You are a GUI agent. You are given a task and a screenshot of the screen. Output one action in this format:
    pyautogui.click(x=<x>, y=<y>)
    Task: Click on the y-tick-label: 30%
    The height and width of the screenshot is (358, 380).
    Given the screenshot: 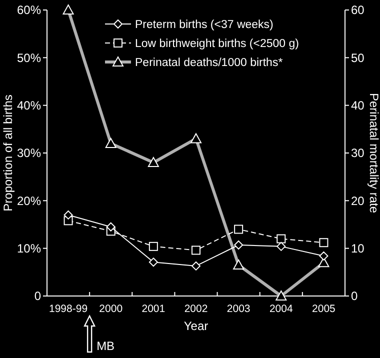 What is the action you would take?
    pyautogui.click(x=29, y=153)
    